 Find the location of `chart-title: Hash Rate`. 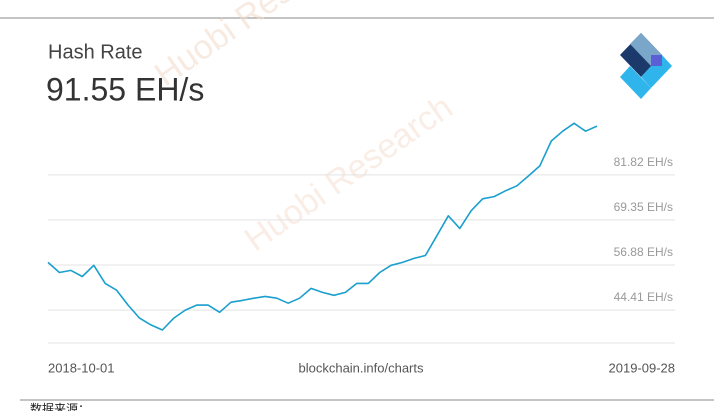

chart-title: Hash Rate is located at coordinates (95, 52).